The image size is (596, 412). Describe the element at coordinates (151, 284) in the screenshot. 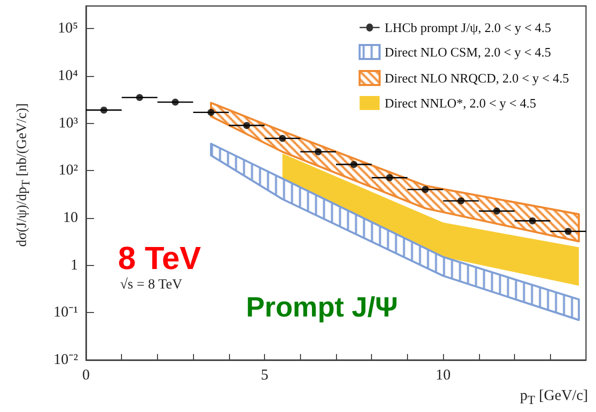

I see `annotation: √s = 8 TeV` at that location.